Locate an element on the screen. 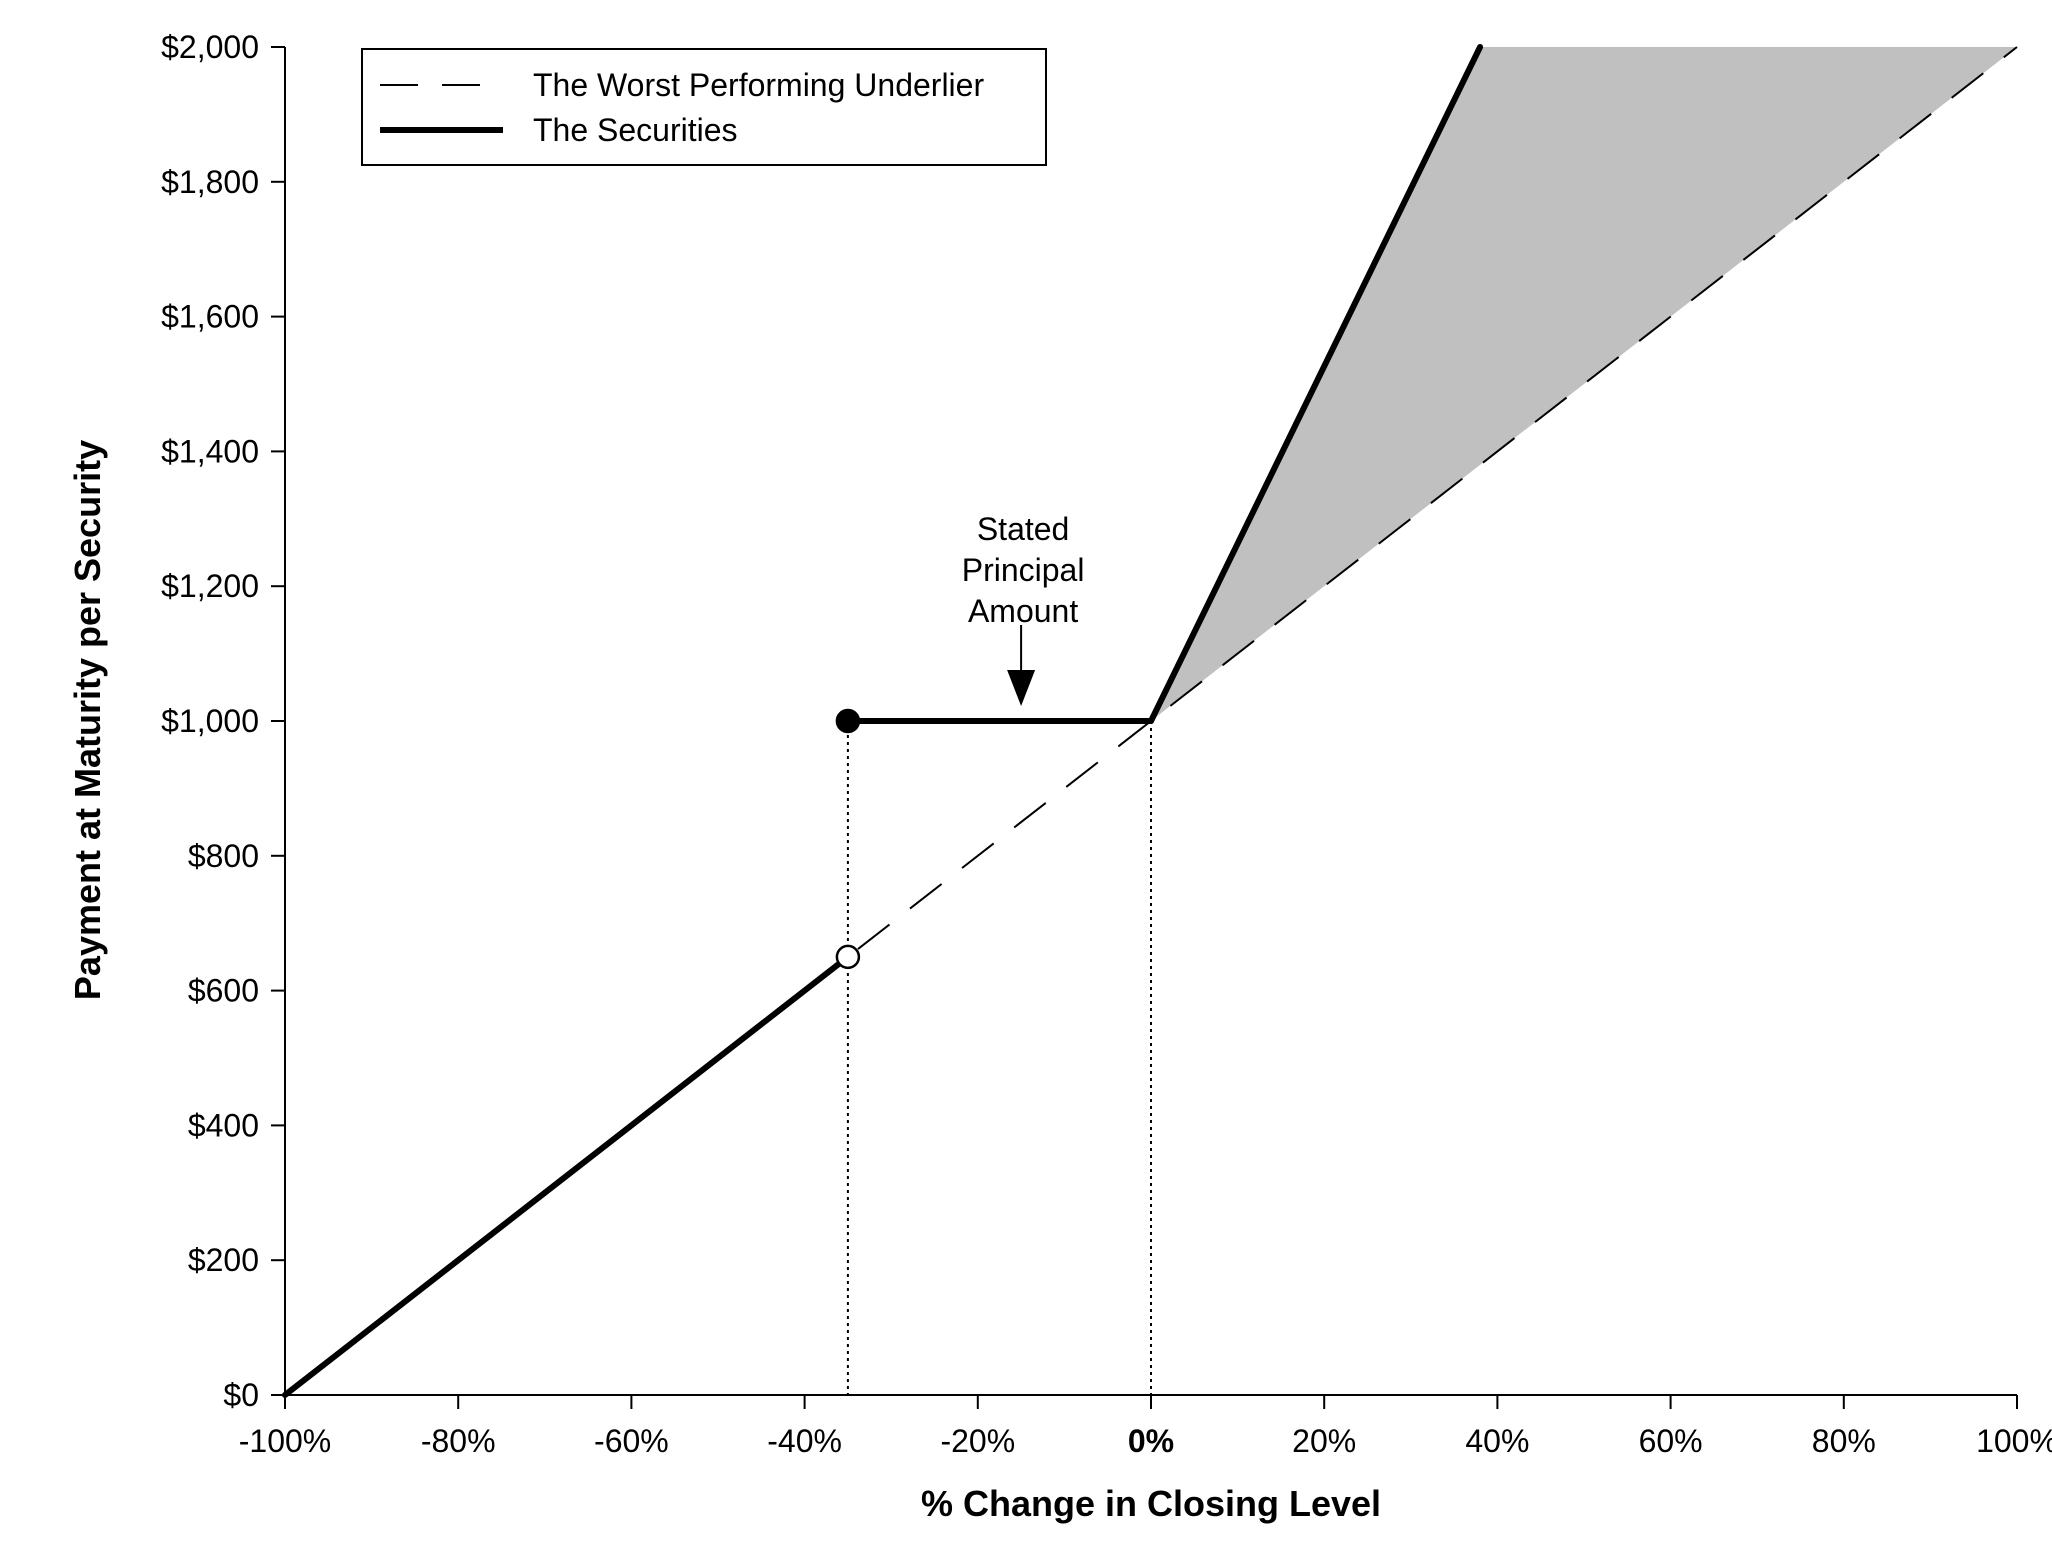 The image size is (2052, 1551). annotation-arrowhead is located at coordinates (1021, 688).